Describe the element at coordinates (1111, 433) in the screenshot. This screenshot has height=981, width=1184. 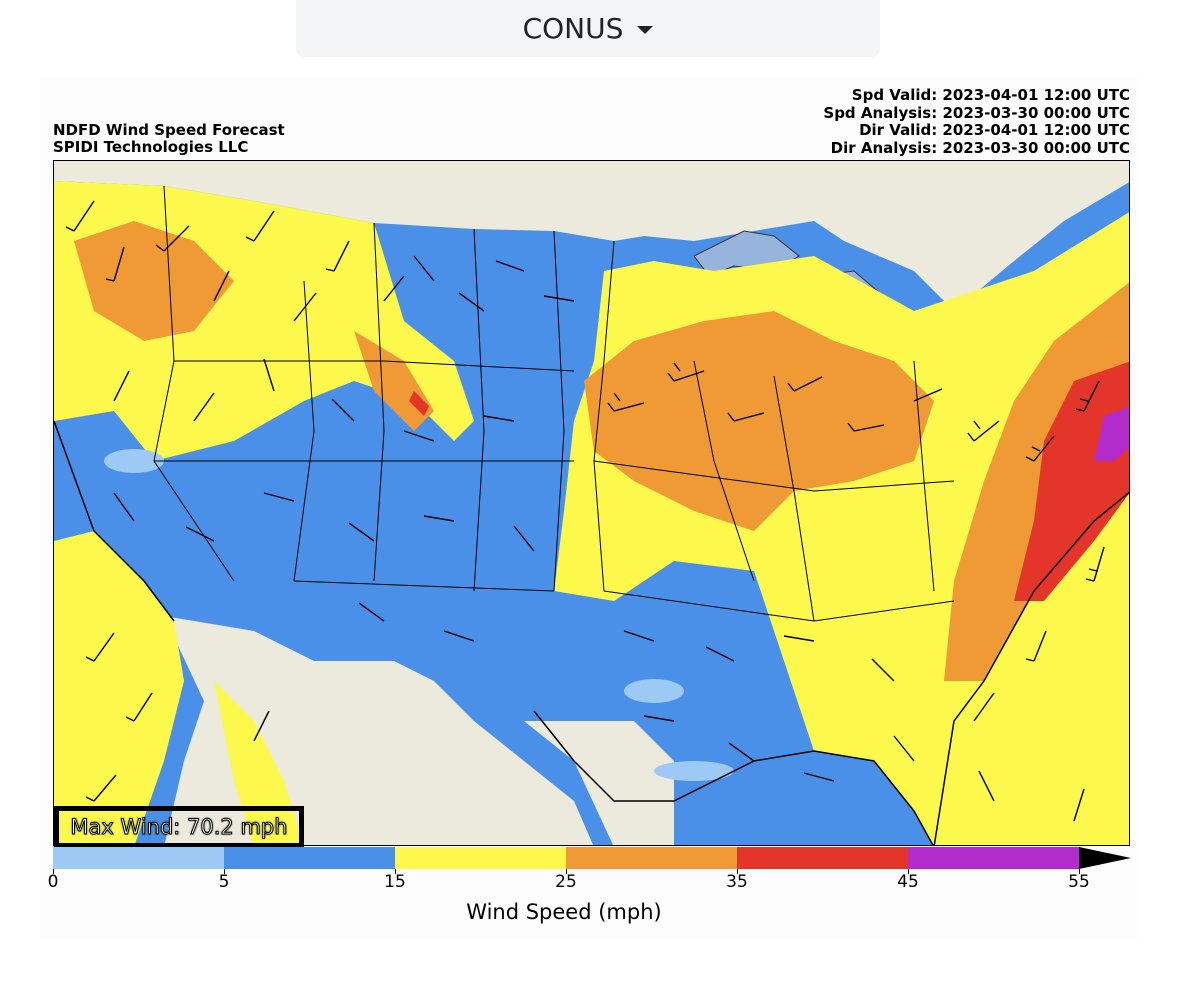
I see `gale-winds` at that location.